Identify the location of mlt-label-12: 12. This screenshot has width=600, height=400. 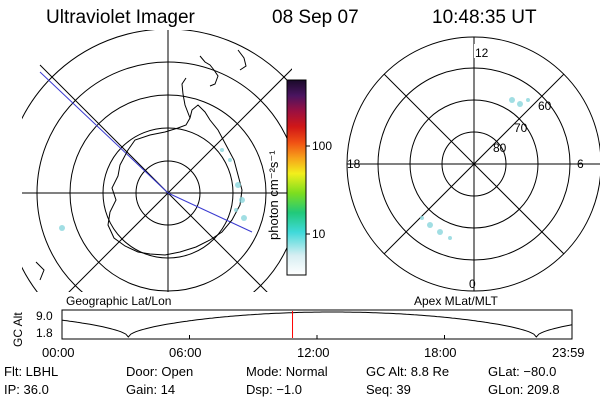
(482, 53).